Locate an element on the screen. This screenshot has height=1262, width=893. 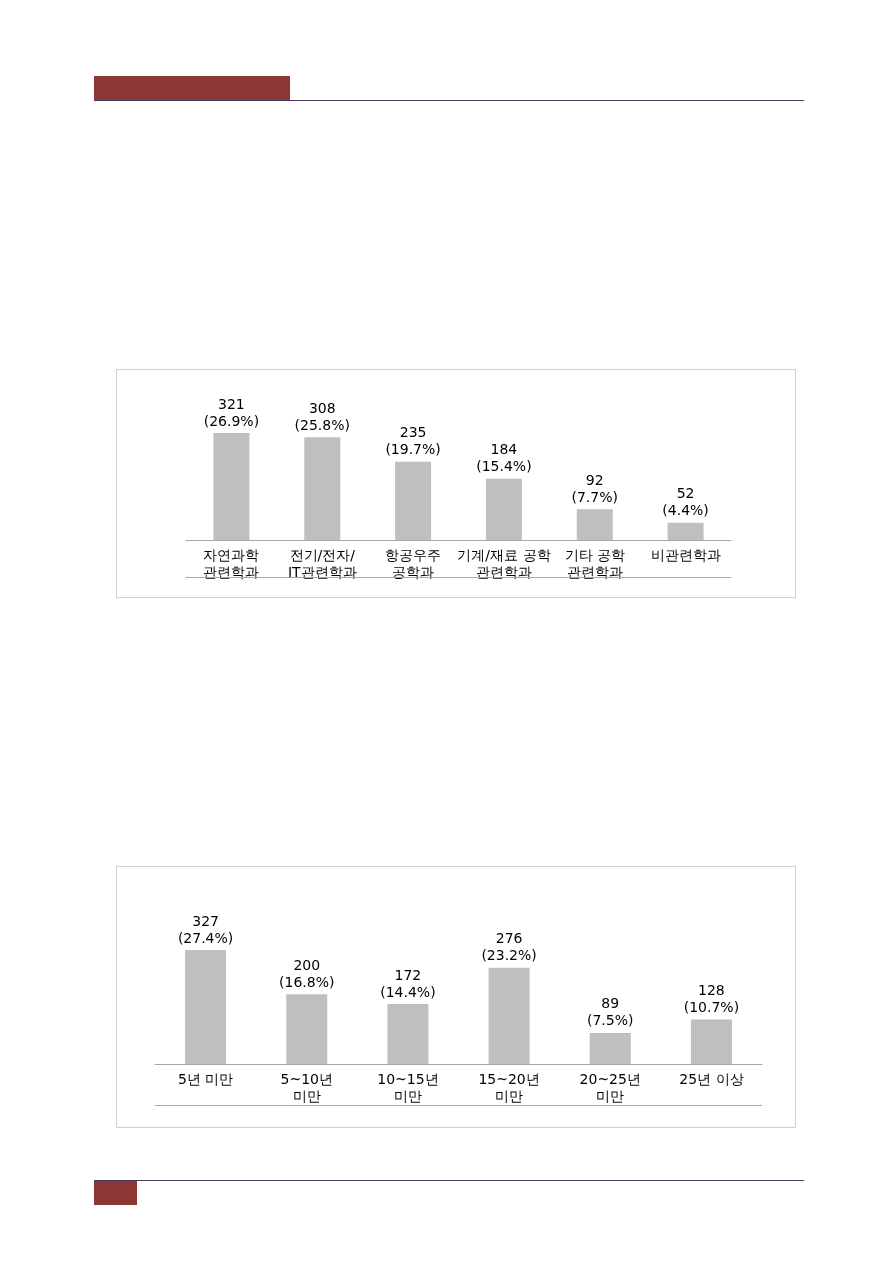
data-label: 92 (7.7%) is located at coordinates (594, 488).